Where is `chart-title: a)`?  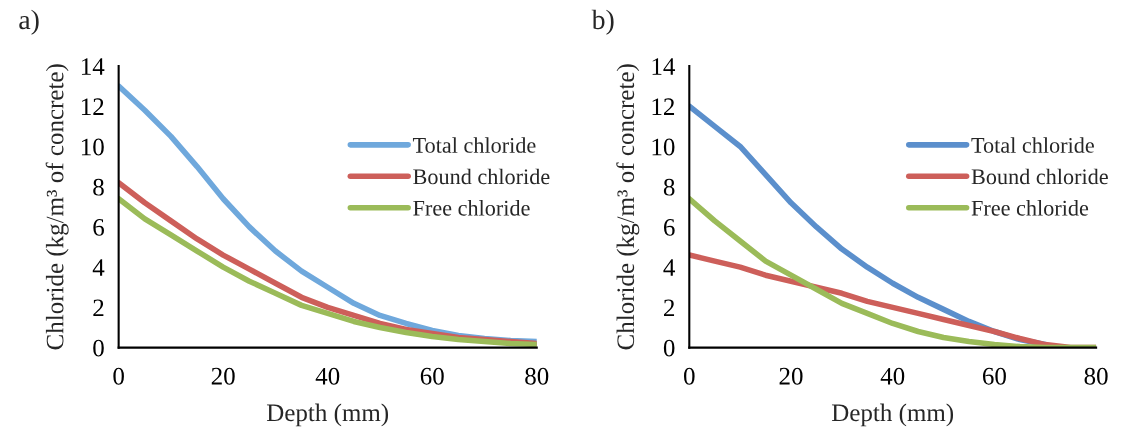 chart-title: a) is located at coordinates (29, 22).